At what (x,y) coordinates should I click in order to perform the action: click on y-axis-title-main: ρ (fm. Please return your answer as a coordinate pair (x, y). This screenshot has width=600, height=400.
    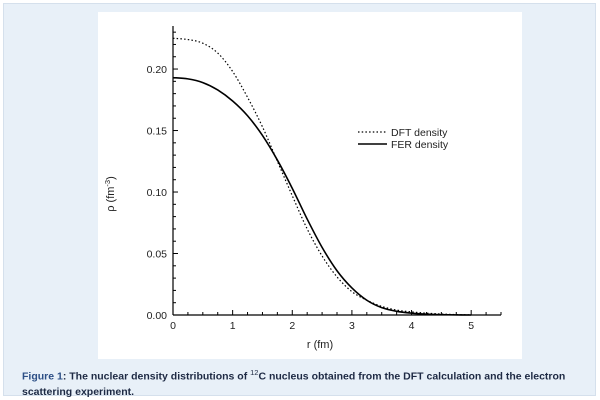
    Looking at the image, I should click on (111, 199).